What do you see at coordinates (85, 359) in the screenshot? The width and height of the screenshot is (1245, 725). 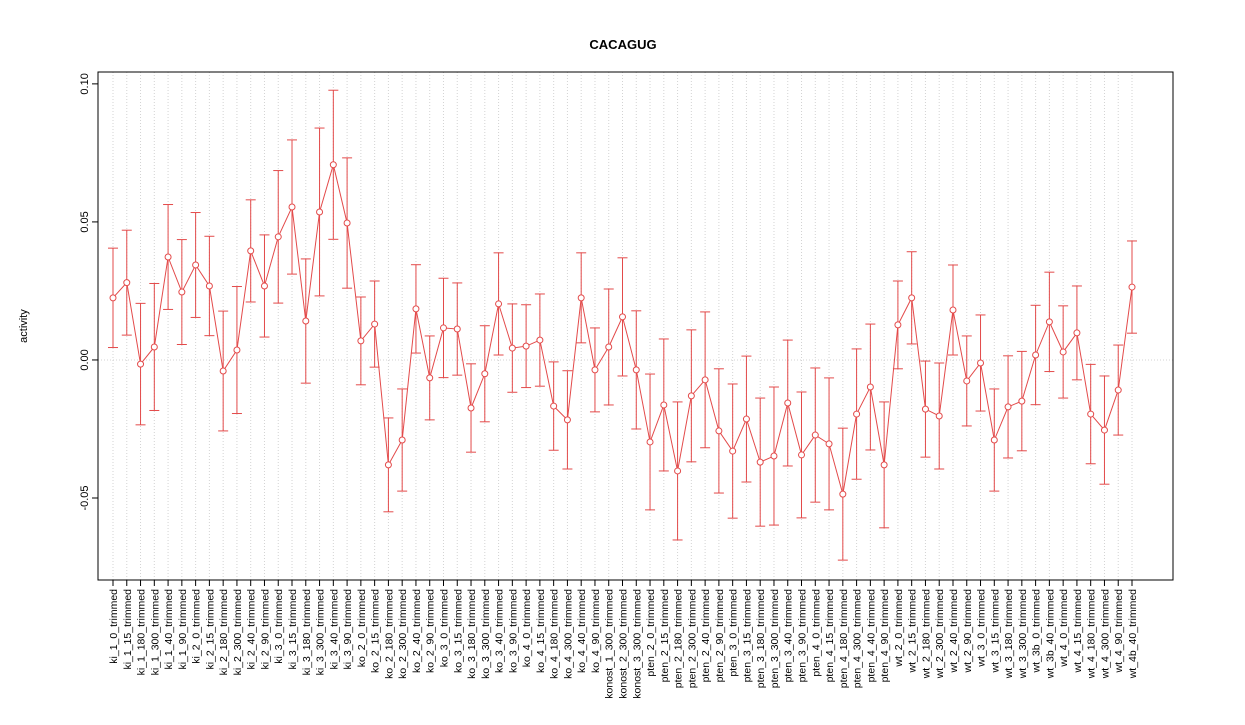 I see `y-tick-label: 0.00` at bounding box center [85, 359].